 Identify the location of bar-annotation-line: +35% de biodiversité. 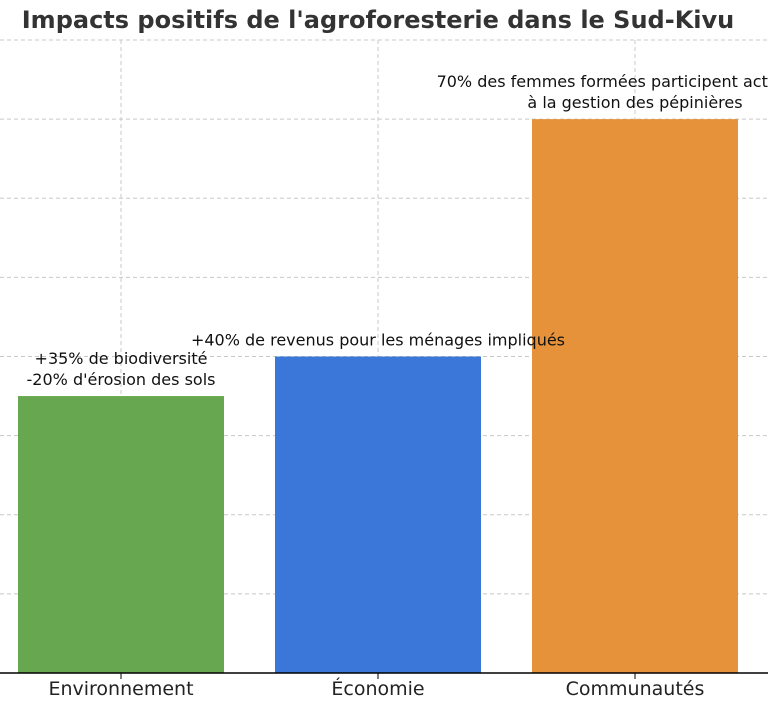
(121, 358).